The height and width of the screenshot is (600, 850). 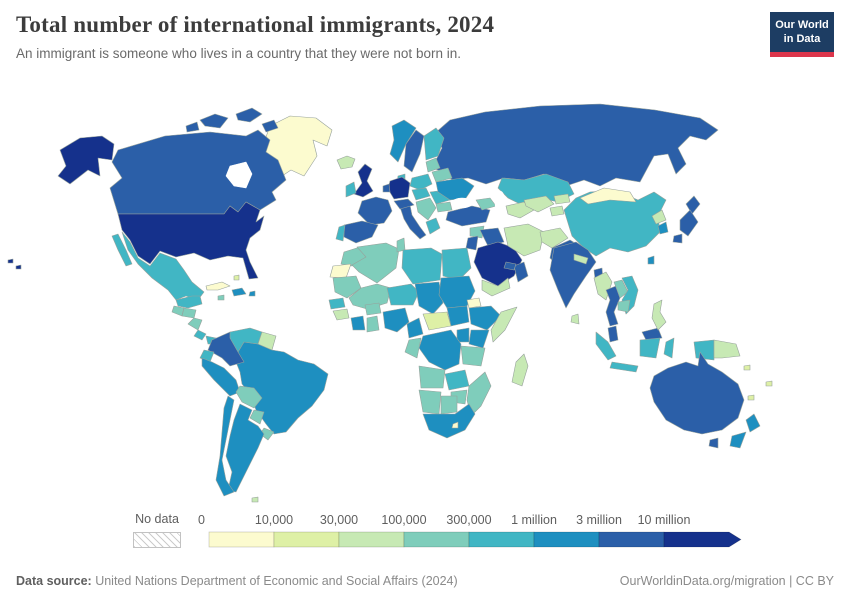 What do you see at coordinates (581, 259) in the screenshot?
I see `country-nepal` at bounding box center [581, 259].